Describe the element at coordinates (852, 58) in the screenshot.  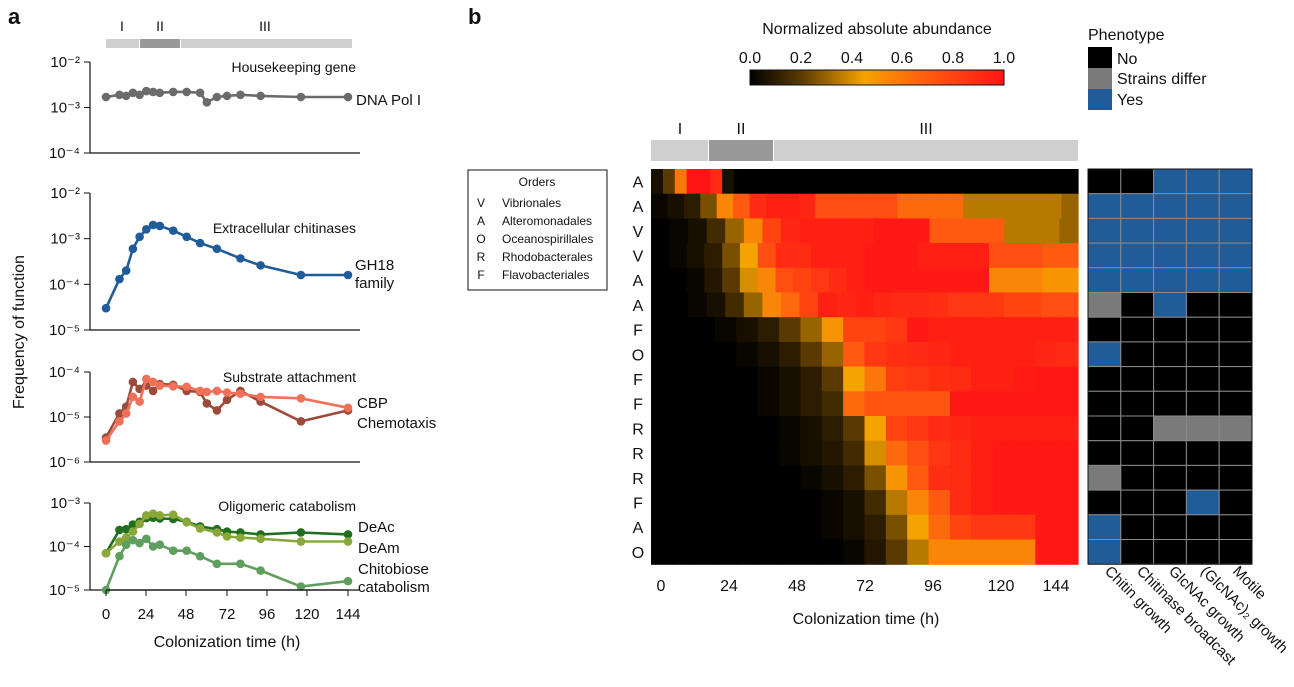
I see `colorbar-tick: 0.4` at that location.